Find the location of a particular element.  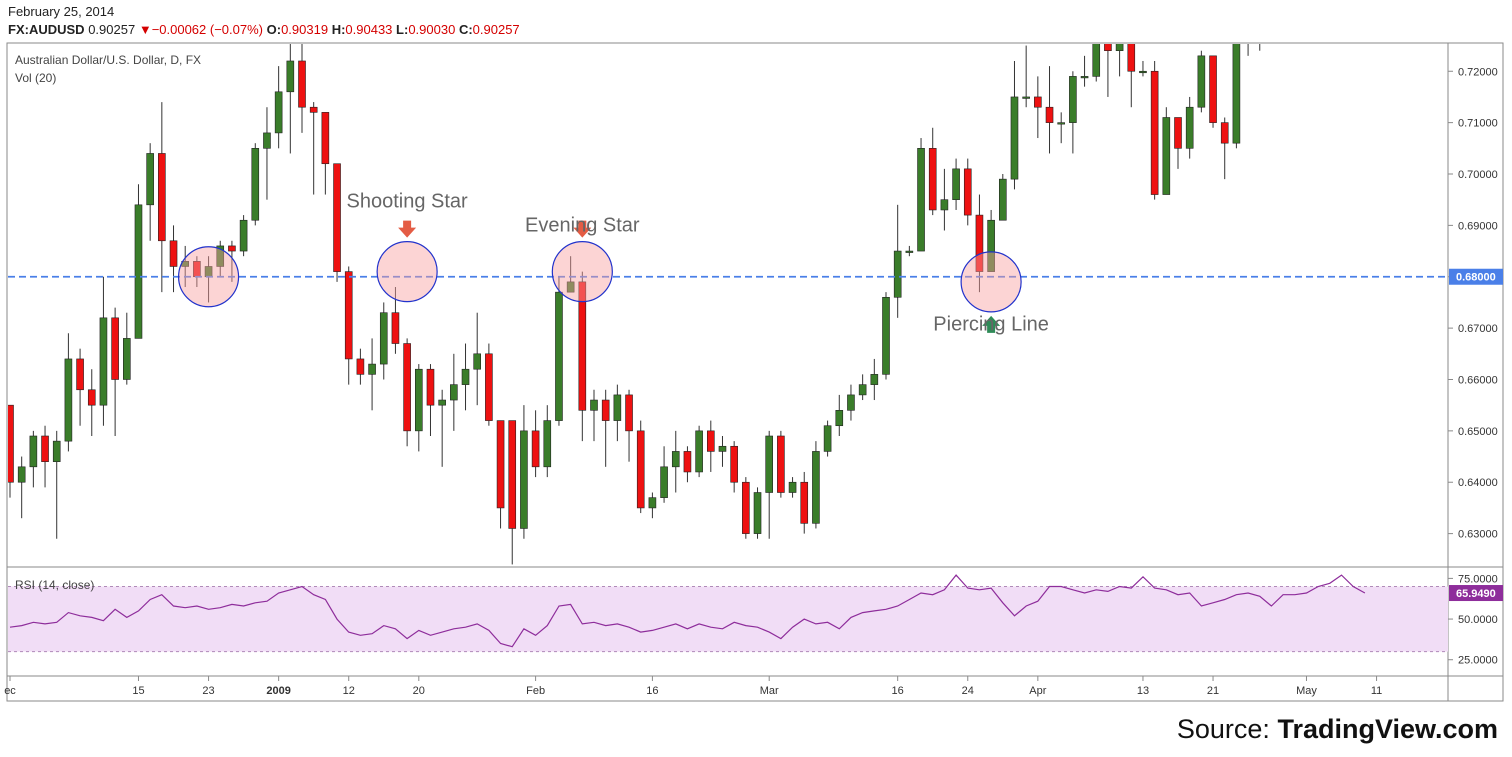

pattern-label: Evening Star is located at coordinates (582, 226).